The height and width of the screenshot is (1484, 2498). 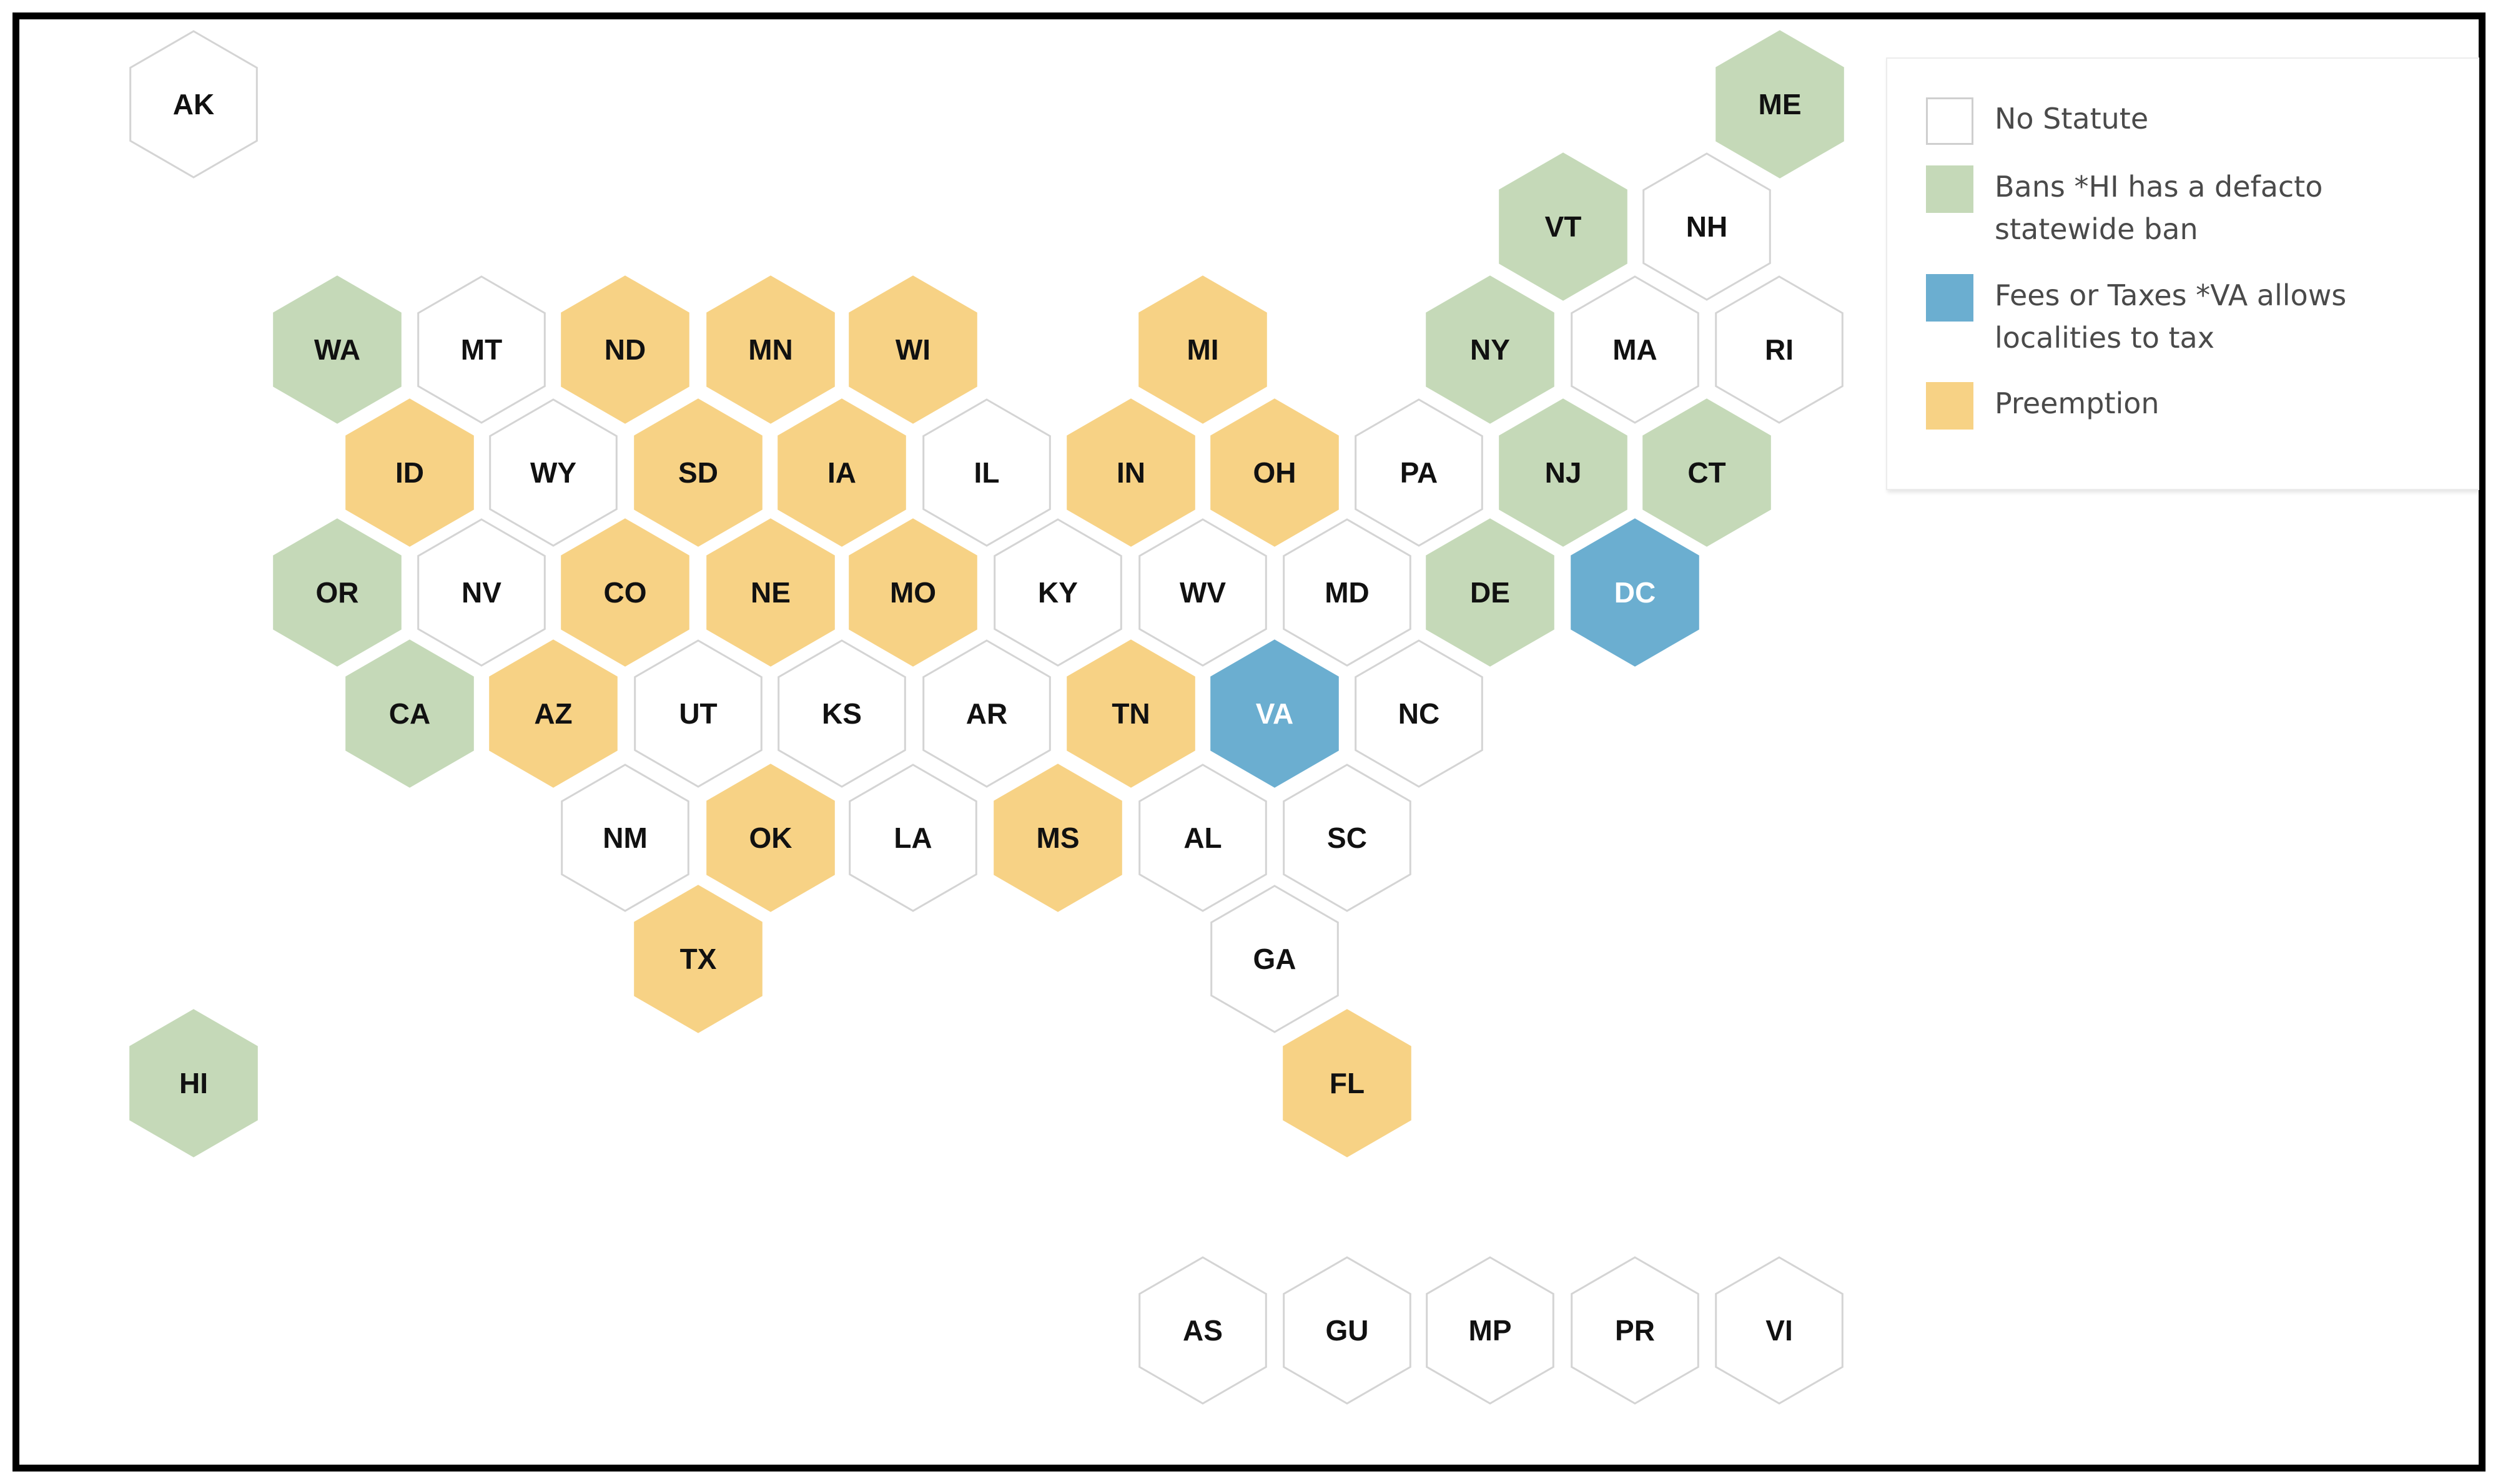 What do you see at coordinates (1274, 959) in the screenshot?
I see `state-hex-ga` at bounding box center [1274, 959].